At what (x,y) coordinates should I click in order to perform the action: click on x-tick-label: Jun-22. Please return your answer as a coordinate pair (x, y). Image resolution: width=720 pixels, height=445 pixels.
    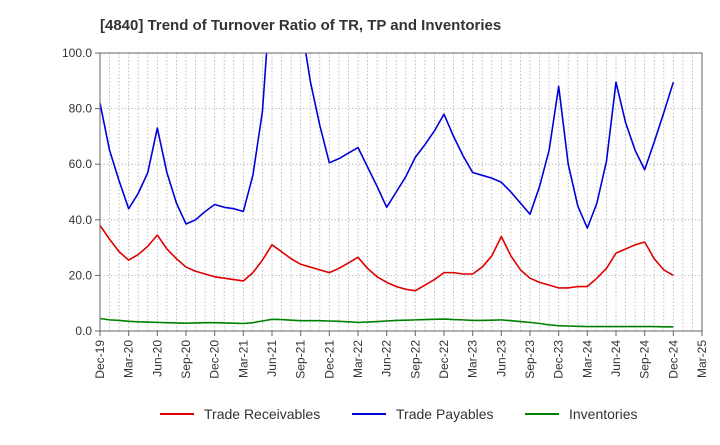
    Looking at the image, I should click on (387, 358).